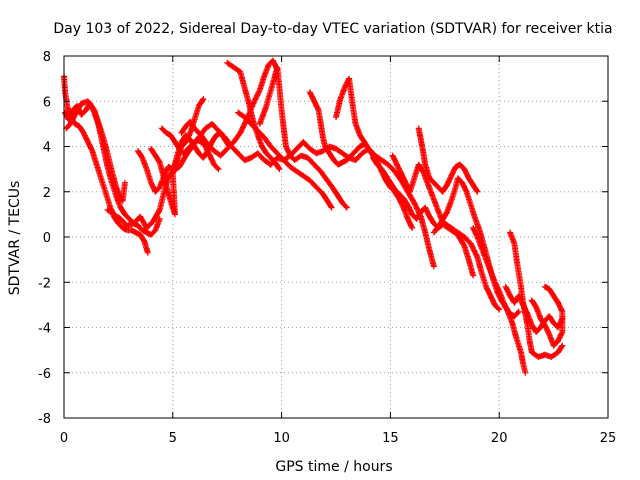  I want to click on y-tick-label: 6, so click(47, 102).